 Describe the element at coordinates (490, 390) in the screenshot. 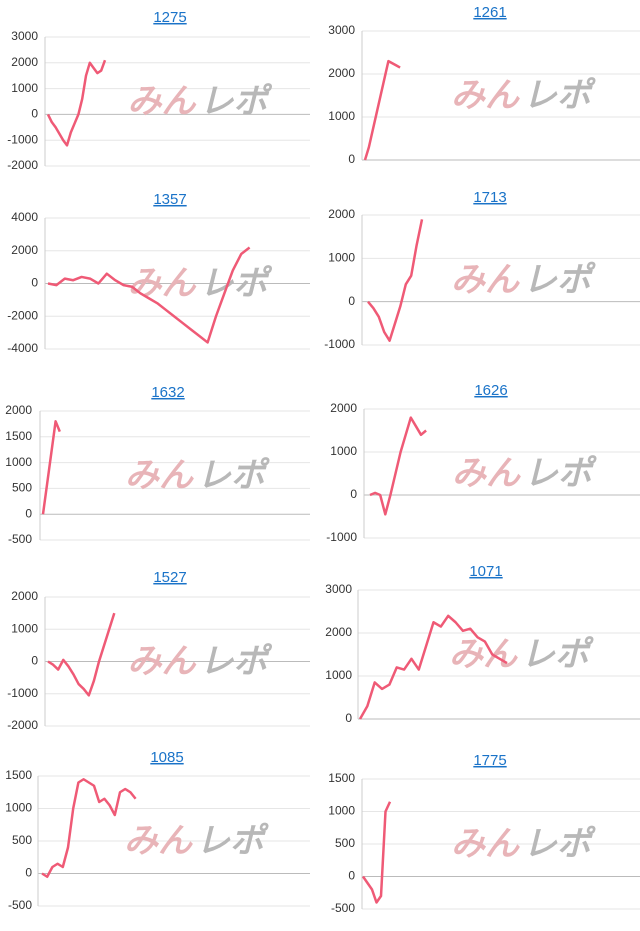

I see `chart-title-link: 1626` at that location.